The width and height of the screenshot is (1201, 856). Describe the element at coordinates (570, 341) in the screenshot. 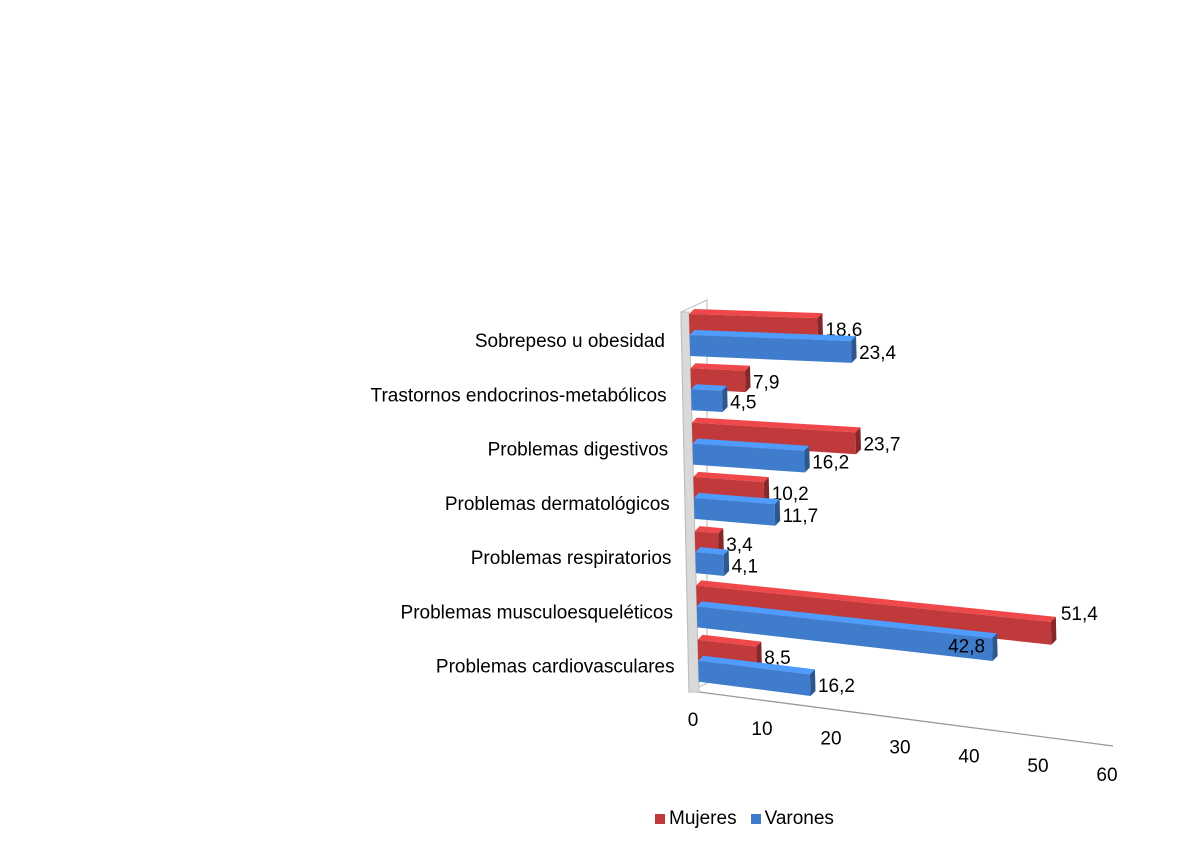

I see `category-label: Sobrepeso u obesidad` at that location.